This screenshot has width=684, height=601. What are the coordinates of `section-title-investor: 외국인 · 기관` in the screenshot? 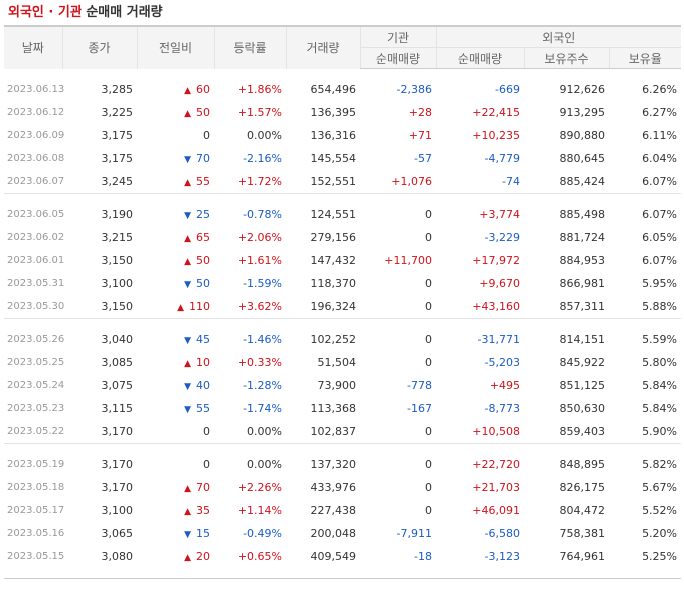 It's located at (45, 12).